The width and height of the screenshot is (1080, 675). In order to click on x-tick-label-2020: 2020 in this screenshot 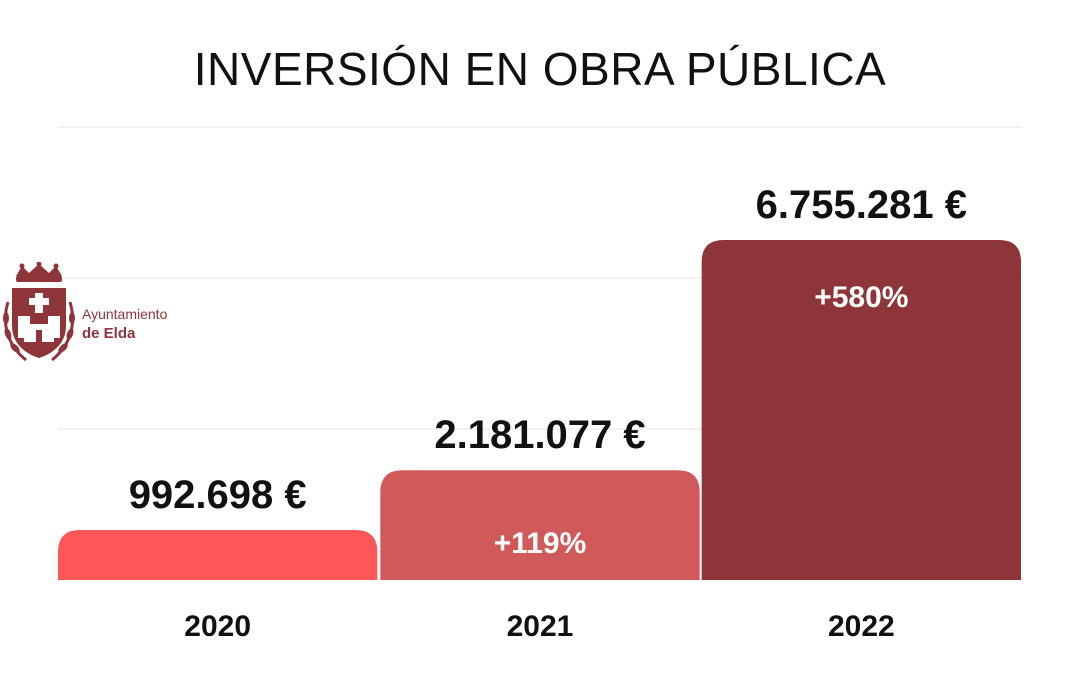, I will do `click(217, 626)`.